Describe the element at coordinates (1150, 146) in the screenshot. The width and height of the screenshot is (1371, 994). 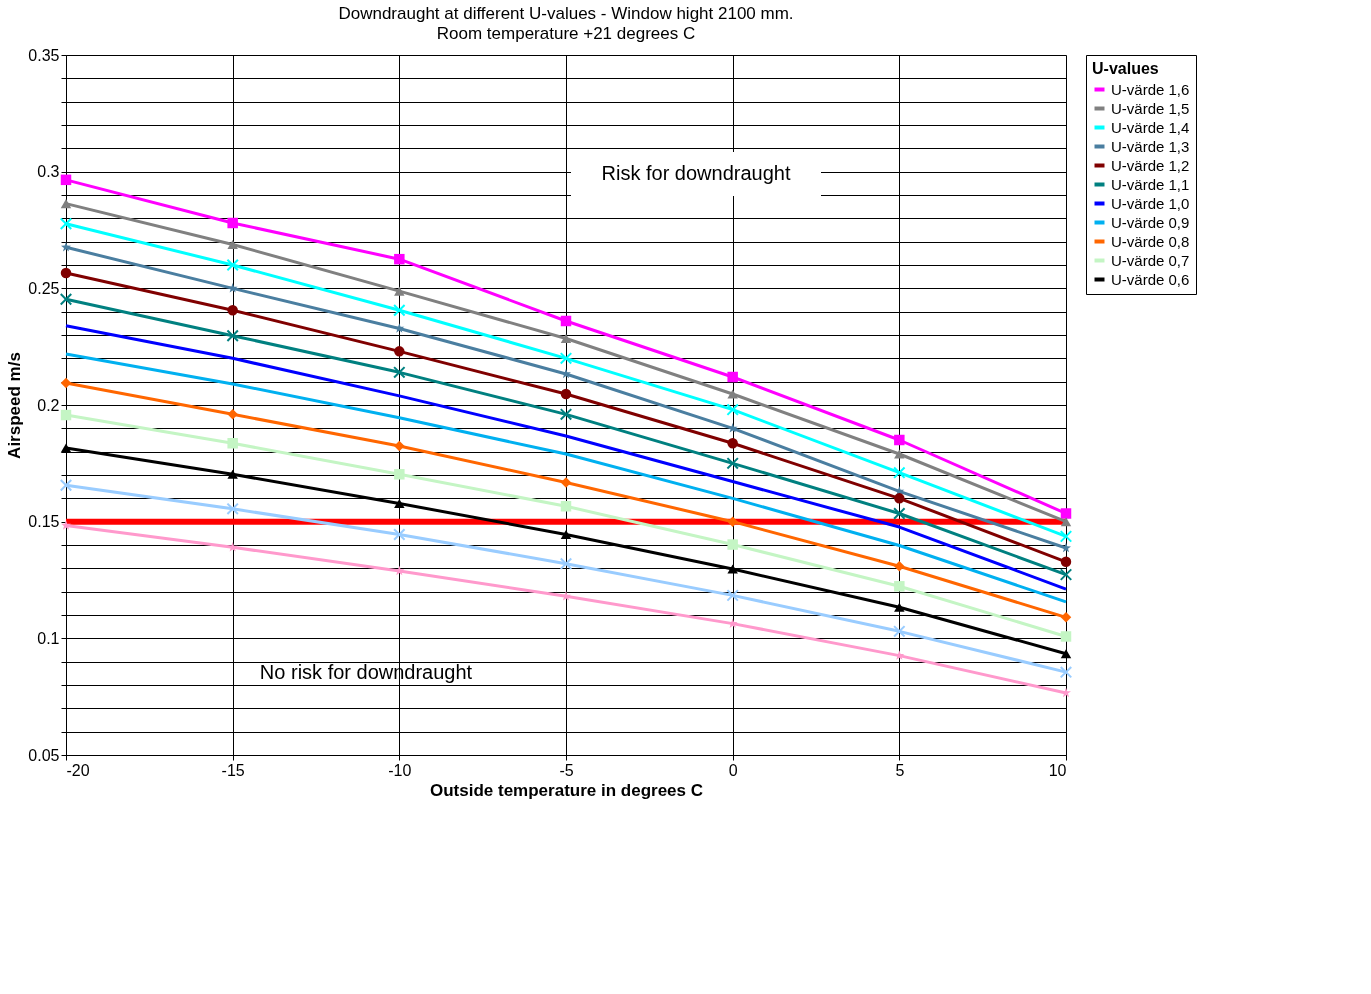
I see `legend-label: U-värde 1,3` at that location.